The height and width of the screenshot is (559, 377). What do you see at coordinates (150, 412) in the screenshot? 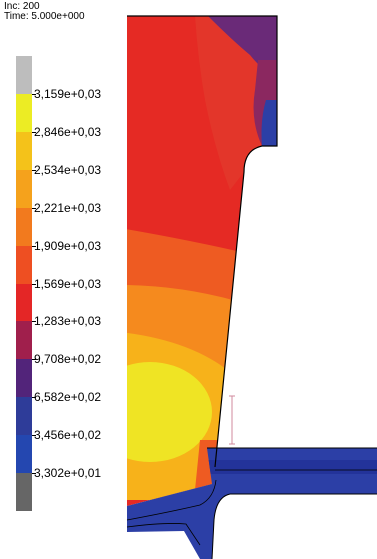
I see `contour-yellow` at bounding box center [150, 412].